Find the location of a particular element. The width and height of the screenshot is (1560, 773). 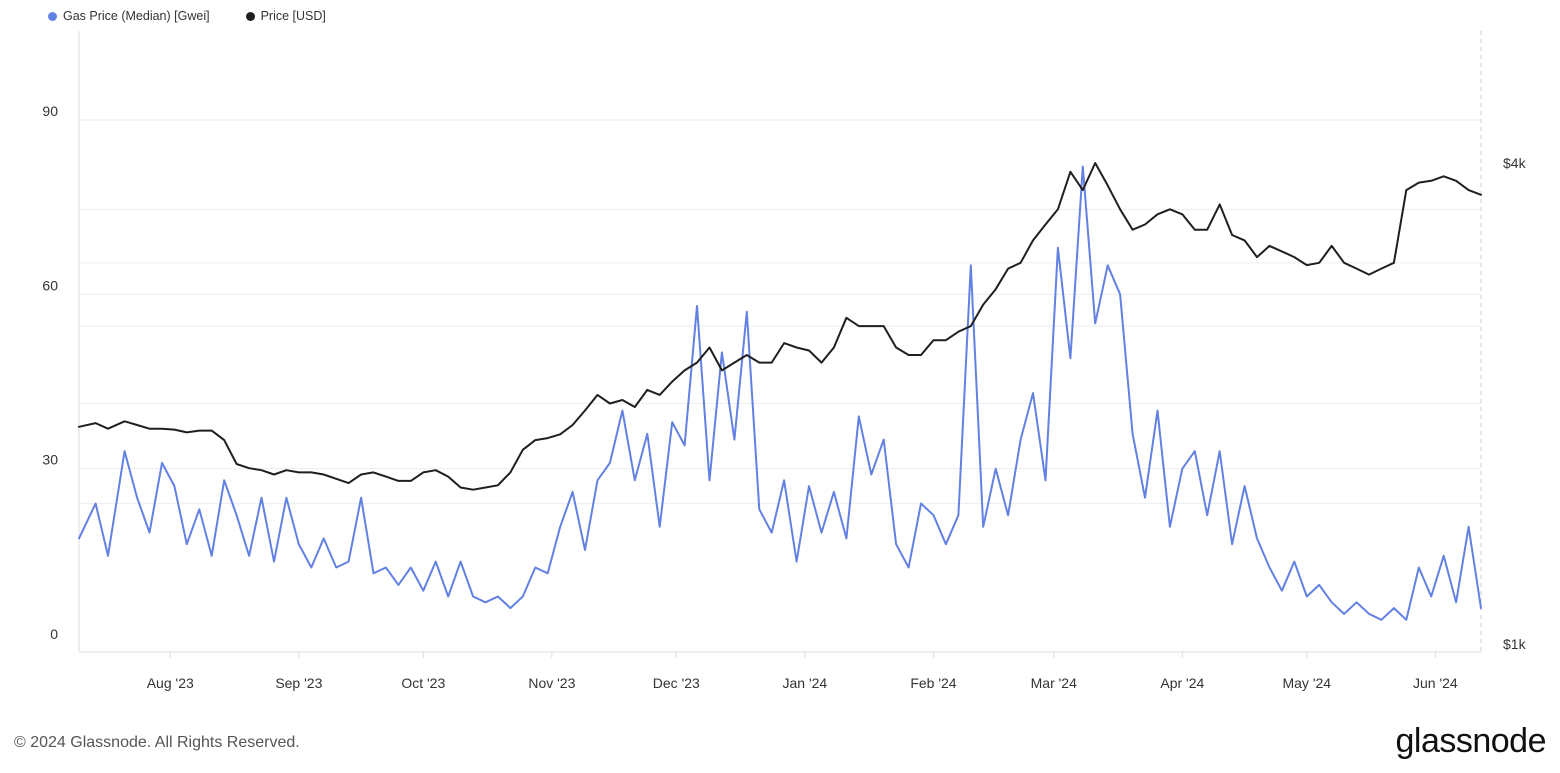

chart-legend: Gas Price (Median) [Gwei] Price [USD] is located at coordinates (187, 16).